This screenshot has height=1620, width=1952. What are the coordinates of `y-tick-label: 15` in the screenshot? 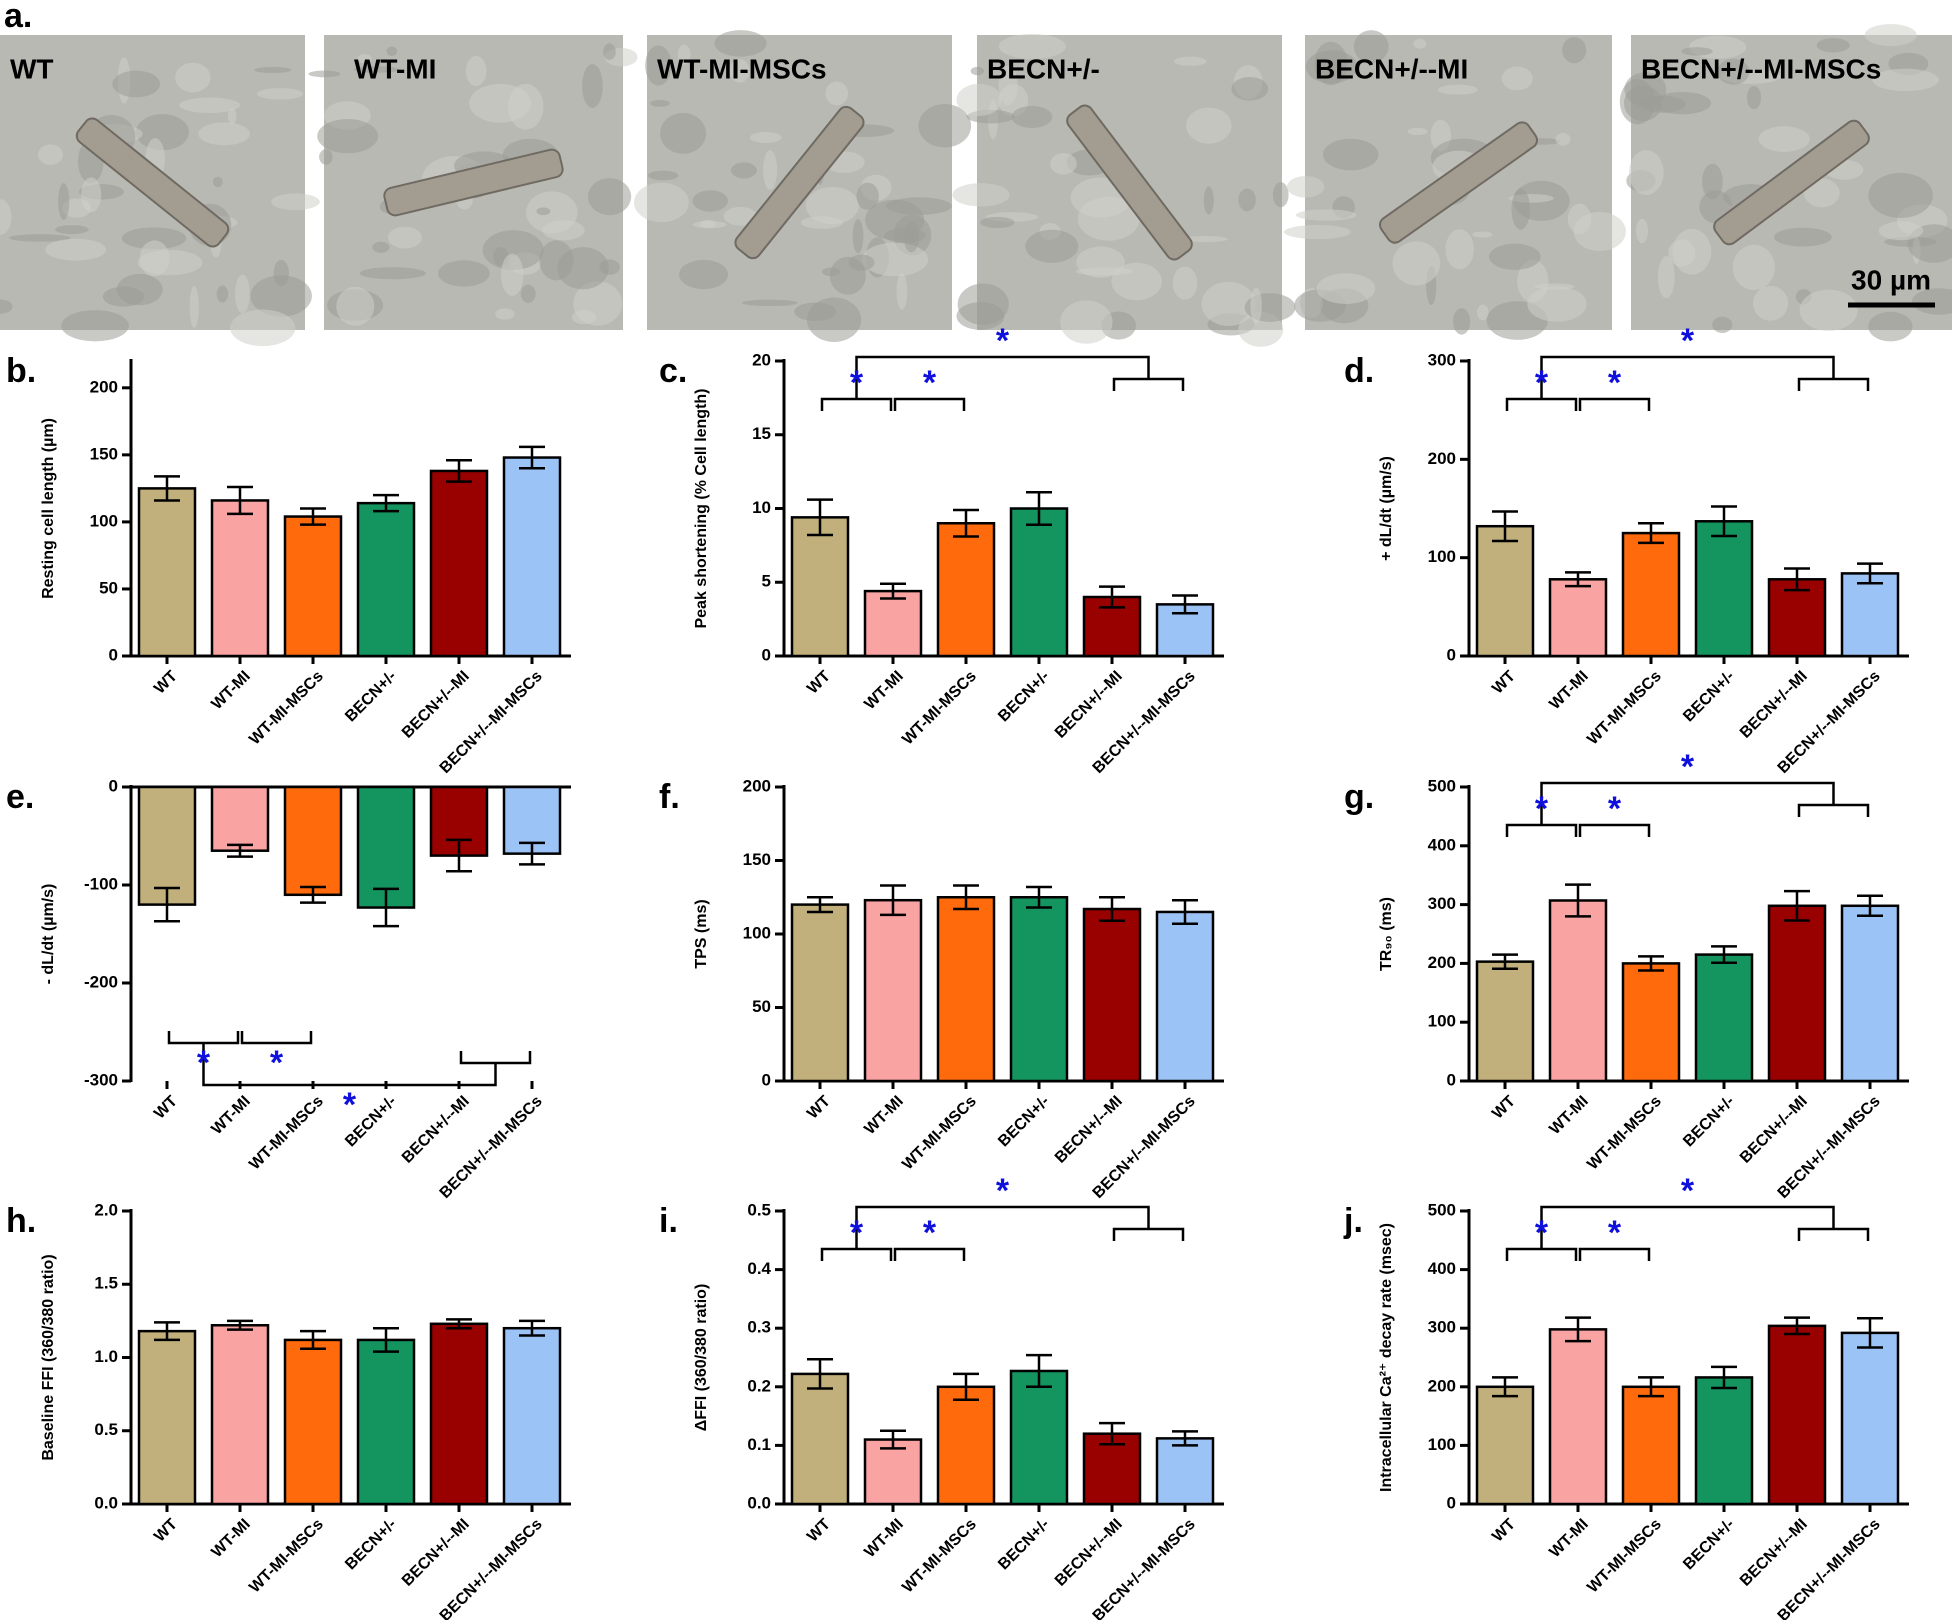 It's located at (761, 433).